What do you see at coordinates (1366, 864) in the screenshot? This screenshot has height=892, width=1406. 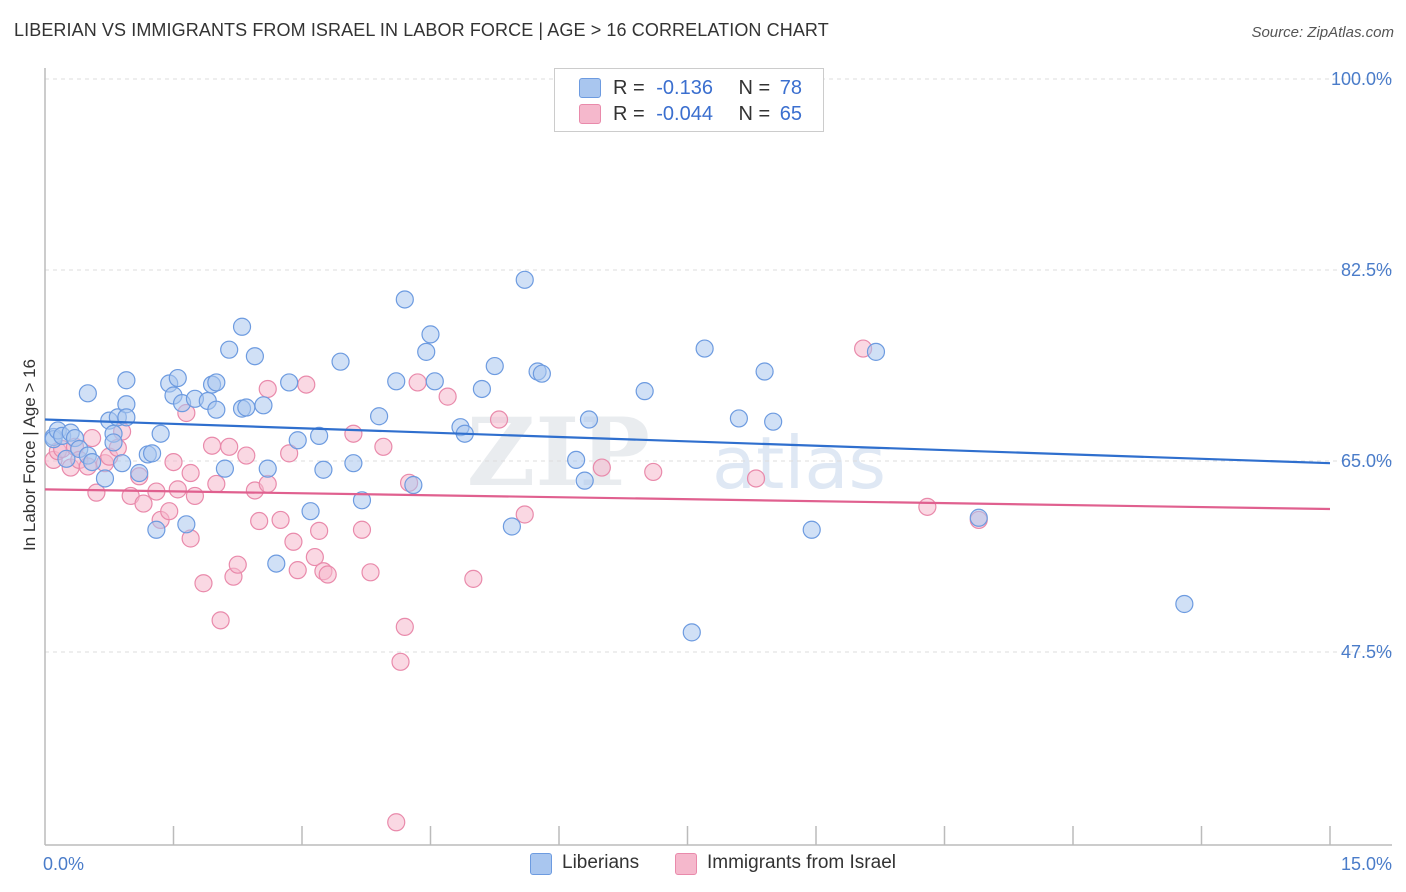 I see `x-tick-label: 15.0%` at bounding box center [1366, 864].